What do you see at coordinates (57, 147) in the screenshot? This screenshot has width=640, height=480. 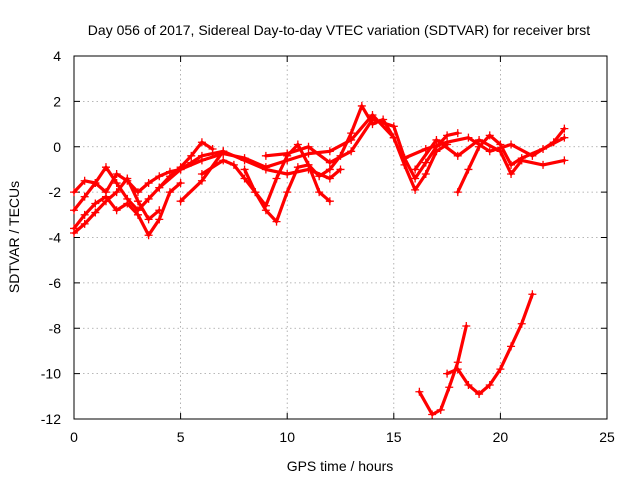 I see `y-tick-label: 0` at bounding box center [57, 147].